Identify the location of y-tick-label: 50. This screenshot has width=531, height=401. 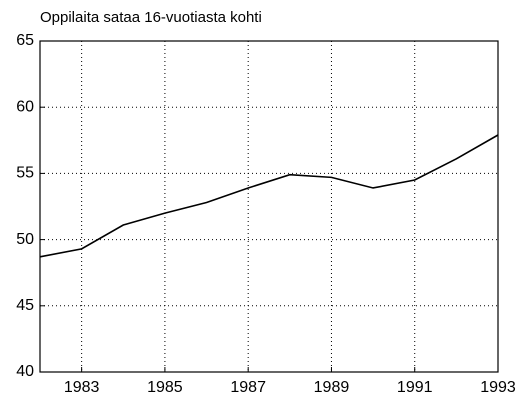
(25, 239).